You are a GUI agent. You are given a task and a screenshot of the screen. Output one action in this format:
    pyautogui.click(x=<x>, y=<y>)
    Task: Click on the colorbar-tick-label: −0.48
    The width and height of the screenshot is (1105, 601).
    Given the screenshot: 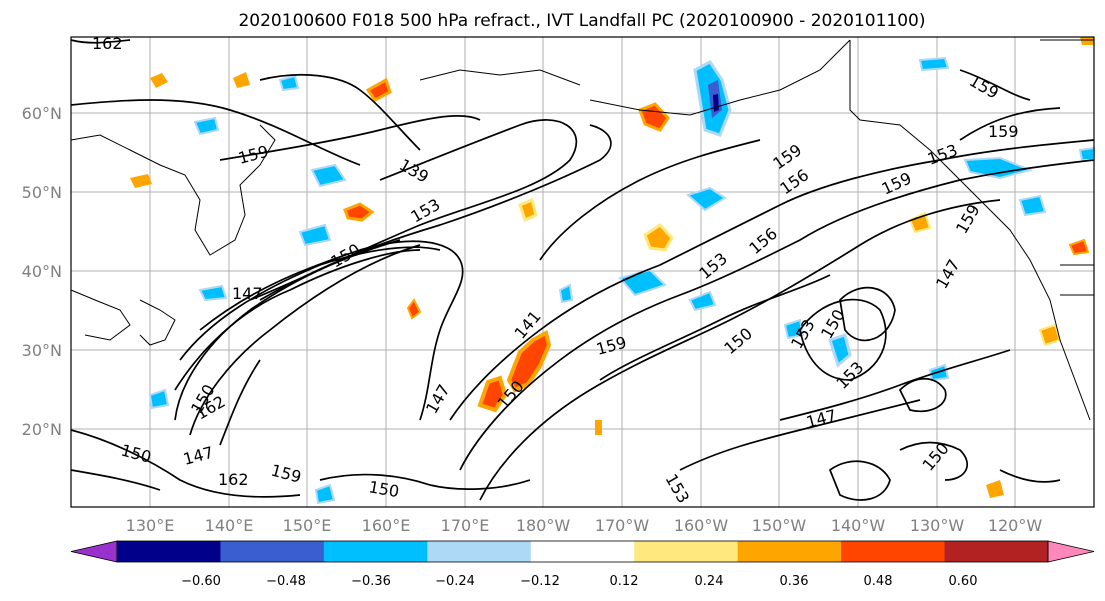 What is the action you would take?
    pyautogui.click(x=286, y=581)
    